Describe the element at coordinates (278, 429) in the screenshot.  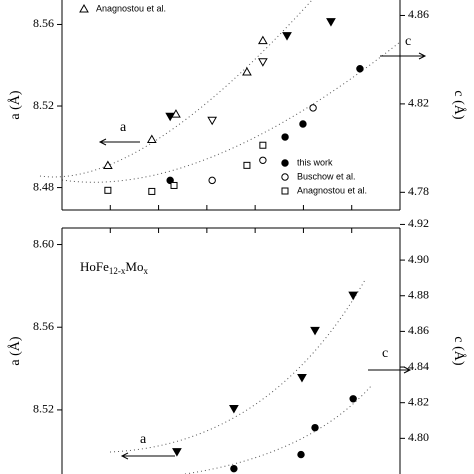
I see `fit-curve` at that location.